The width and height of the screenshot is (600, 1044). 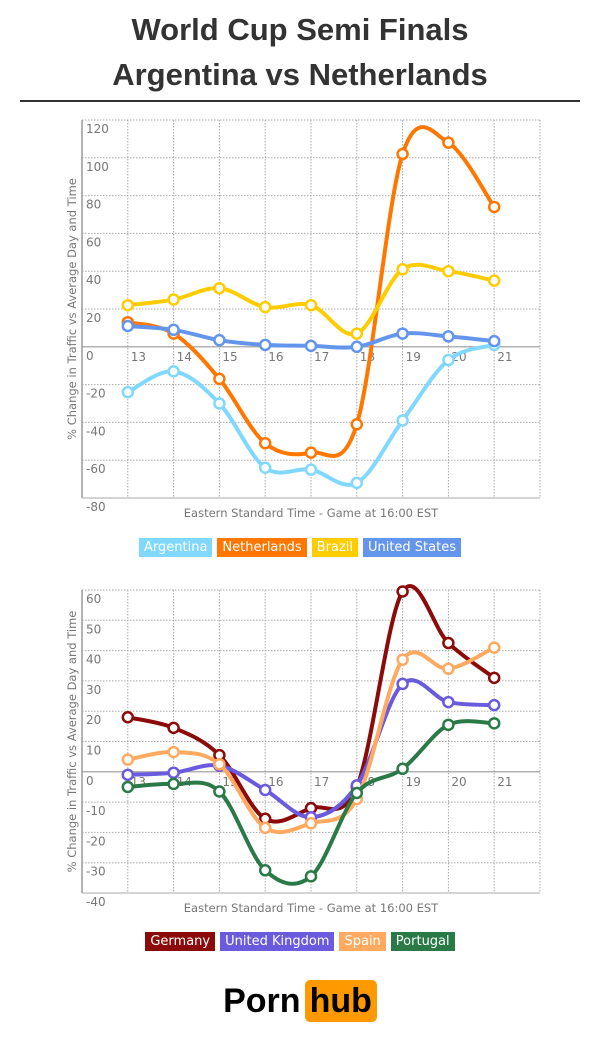 I want to click on legend-item-brazil: Brazil, so click(x=334, y=547).